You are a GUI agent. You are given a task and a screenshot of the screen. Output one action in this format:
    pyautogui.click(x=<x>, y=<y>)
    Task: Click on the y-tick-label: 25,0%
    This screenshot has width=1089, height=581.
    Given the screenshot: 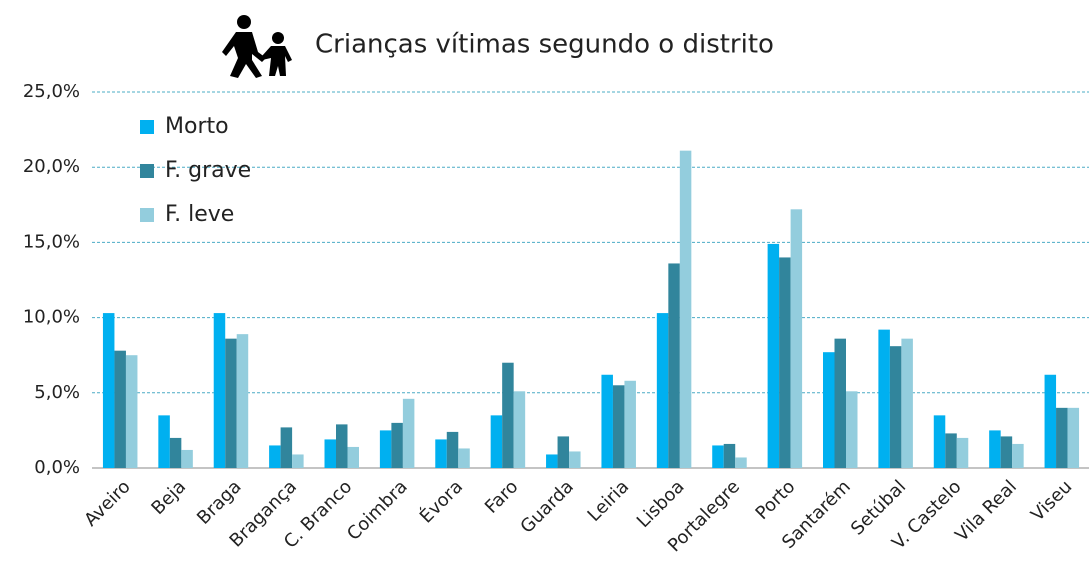 What is the action you would take?
    pyautogui.click(x=51, y=91)
    